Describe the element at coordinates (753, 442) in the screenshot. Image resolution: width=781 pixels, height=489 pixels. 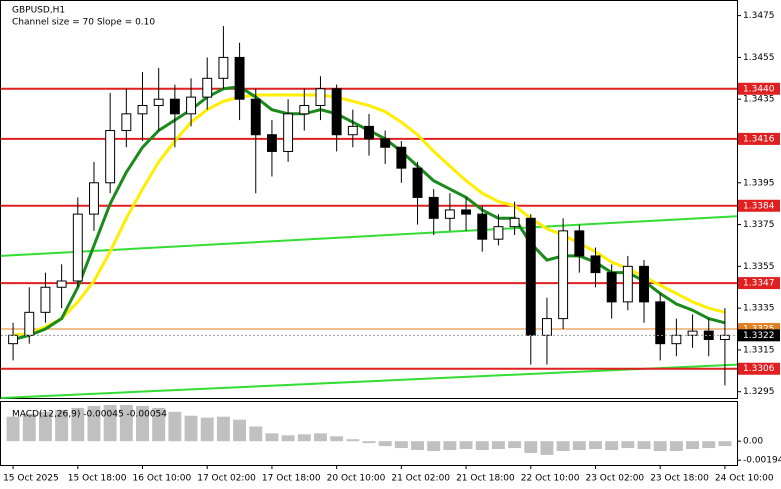
I see `macd-tick-label: 0.00` at that location.